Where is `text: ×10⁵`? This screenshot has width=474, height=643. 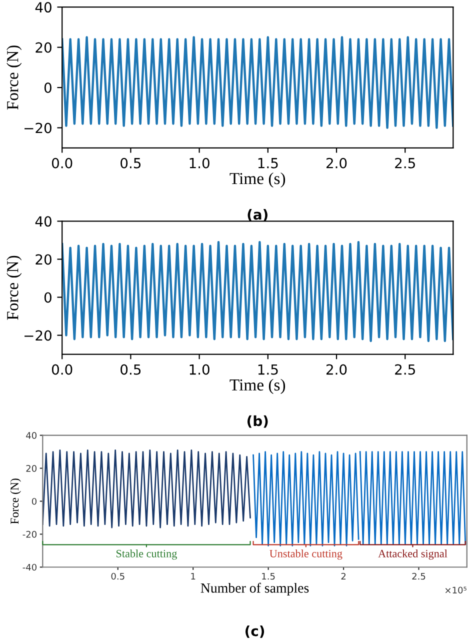
text: ×10⁵ is located at coordinates (455, 590).